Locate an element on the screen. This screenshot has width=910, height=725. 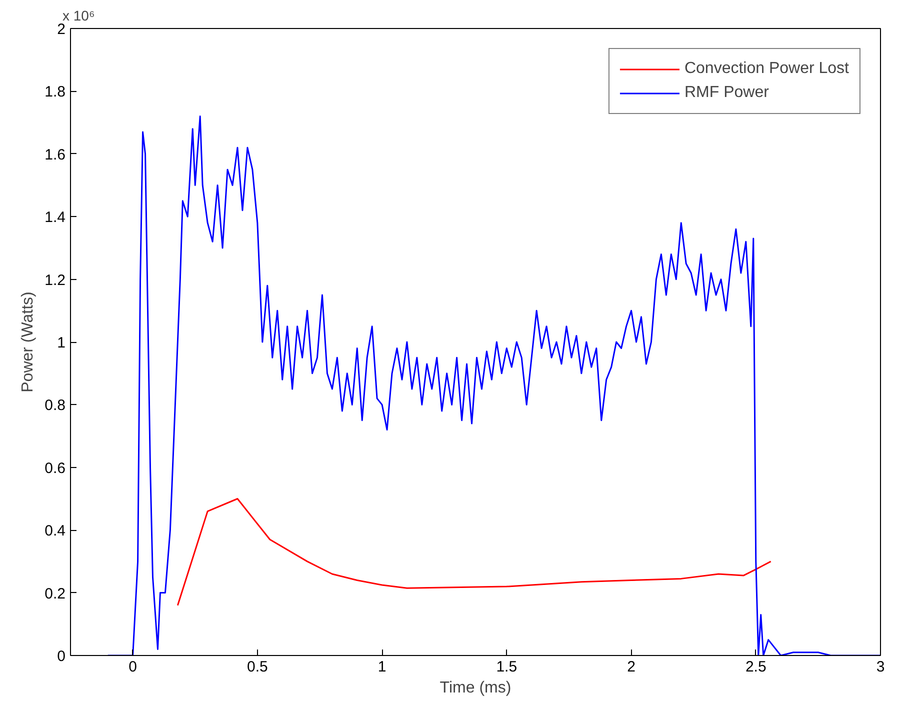
x-tick-label: 1.5 is located at coordinates (507, 667).